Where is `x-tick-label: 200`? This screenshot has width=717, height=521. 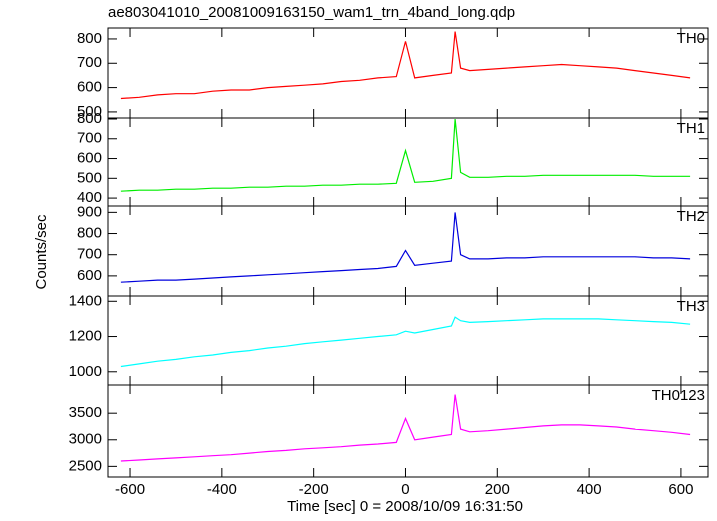 x-tick-label: 200 is located at coordinates (497, 489).